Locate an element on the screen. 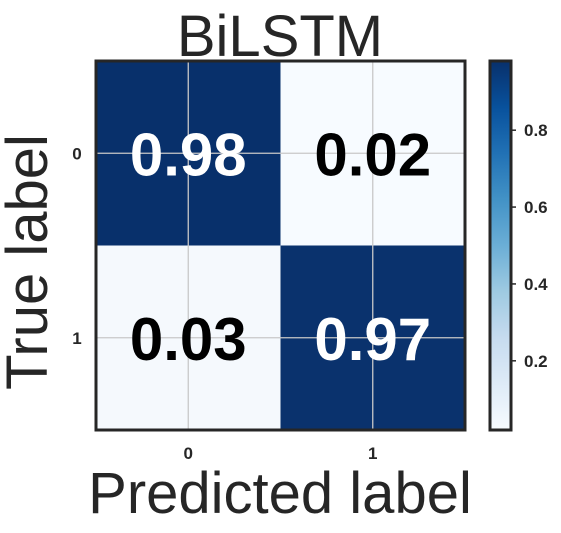 This screenshot has width=561, height=533. x-tick-label: 0 is located at coordinates (188, 453).